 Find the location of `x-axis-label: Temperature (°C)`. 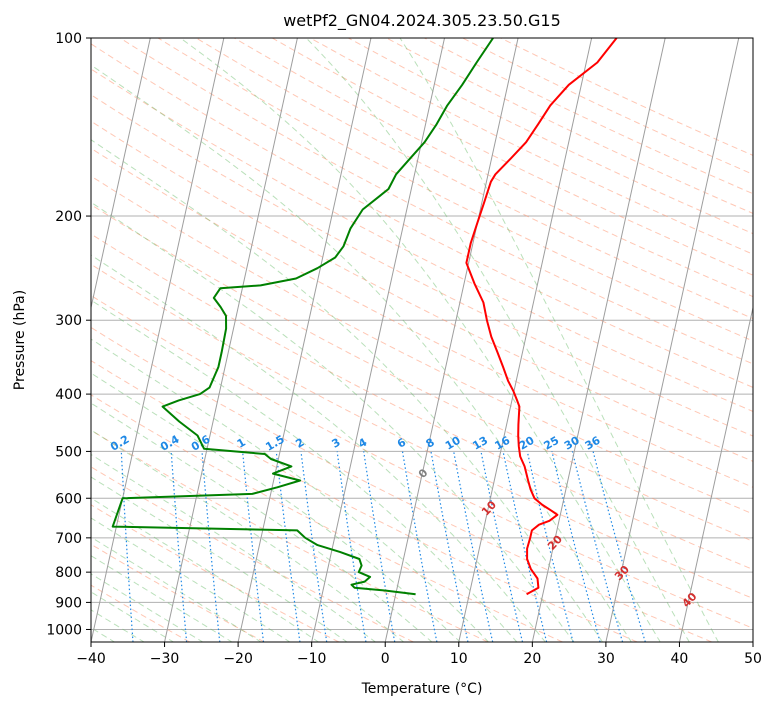

x-axis-label: Temperature (°C) is located at coordinates (422, 689).